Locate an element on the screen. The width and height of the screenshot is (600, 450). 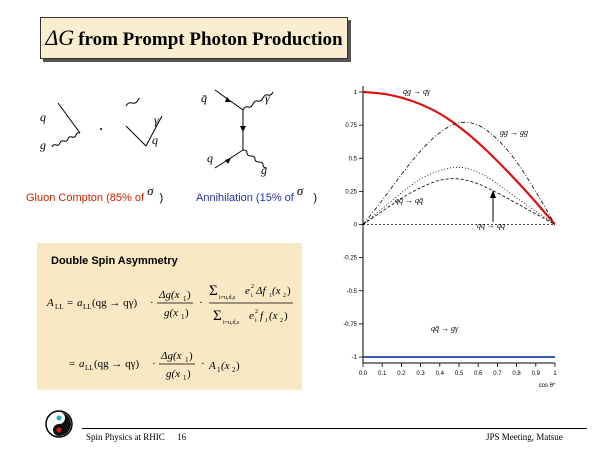
eq-dg-num-close: ) is located at coordinates (189, 295).